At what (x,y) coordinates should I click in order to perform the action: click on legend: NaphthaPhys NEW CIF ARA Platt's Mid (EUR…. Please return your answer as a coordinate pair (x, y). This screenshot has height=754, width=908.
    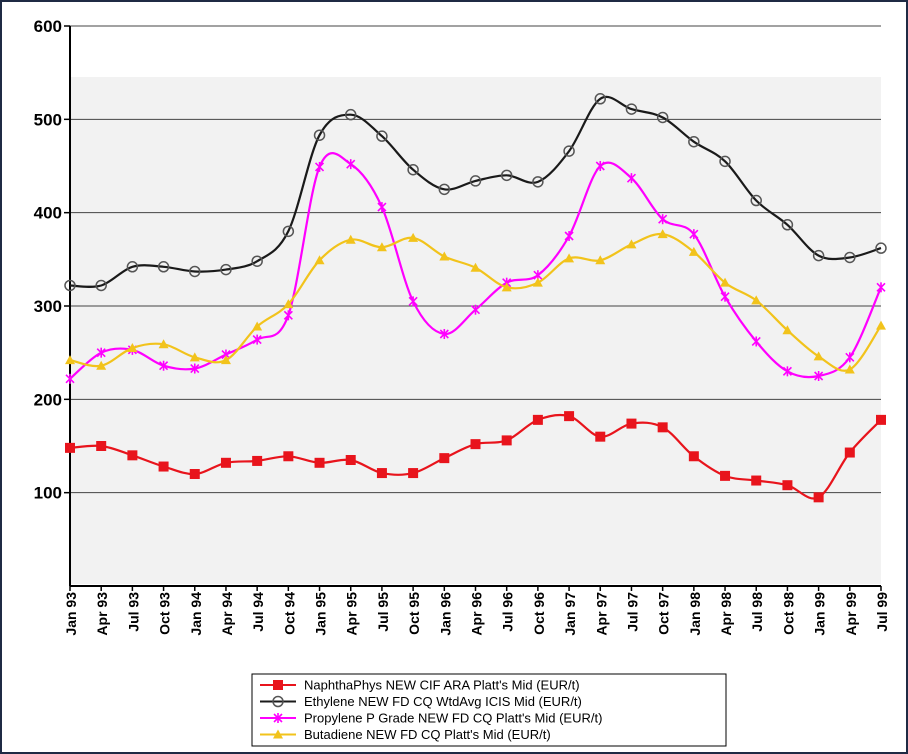
    Looking at the image, I should click on (489, 710).